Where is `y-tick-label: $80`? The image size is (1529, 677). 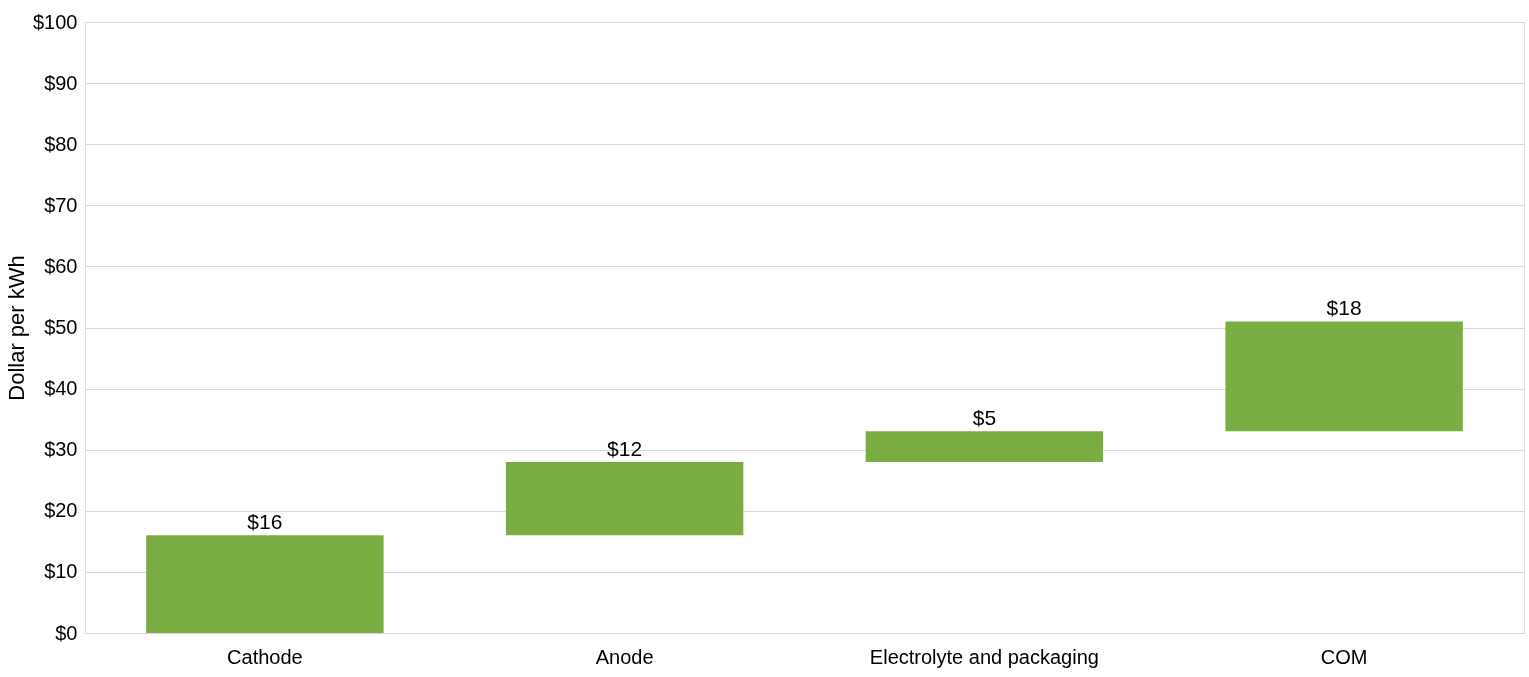
y-tick-label: $80 is located at coordinates (61, 143).